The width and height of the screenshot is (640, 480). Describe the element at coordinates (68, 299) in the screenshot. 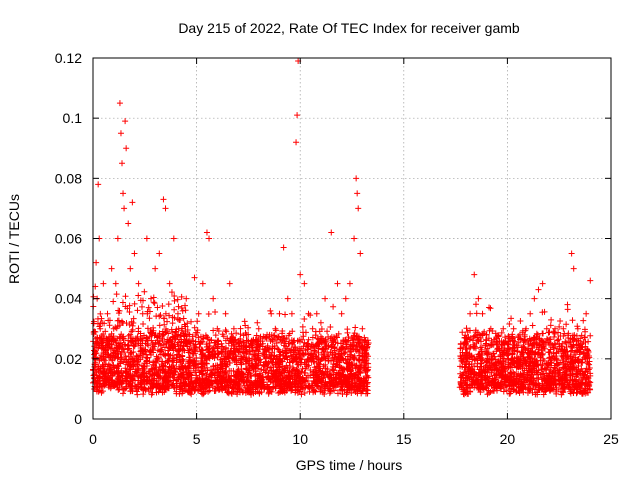

I see `y-tick-label: 0.04` at that location.